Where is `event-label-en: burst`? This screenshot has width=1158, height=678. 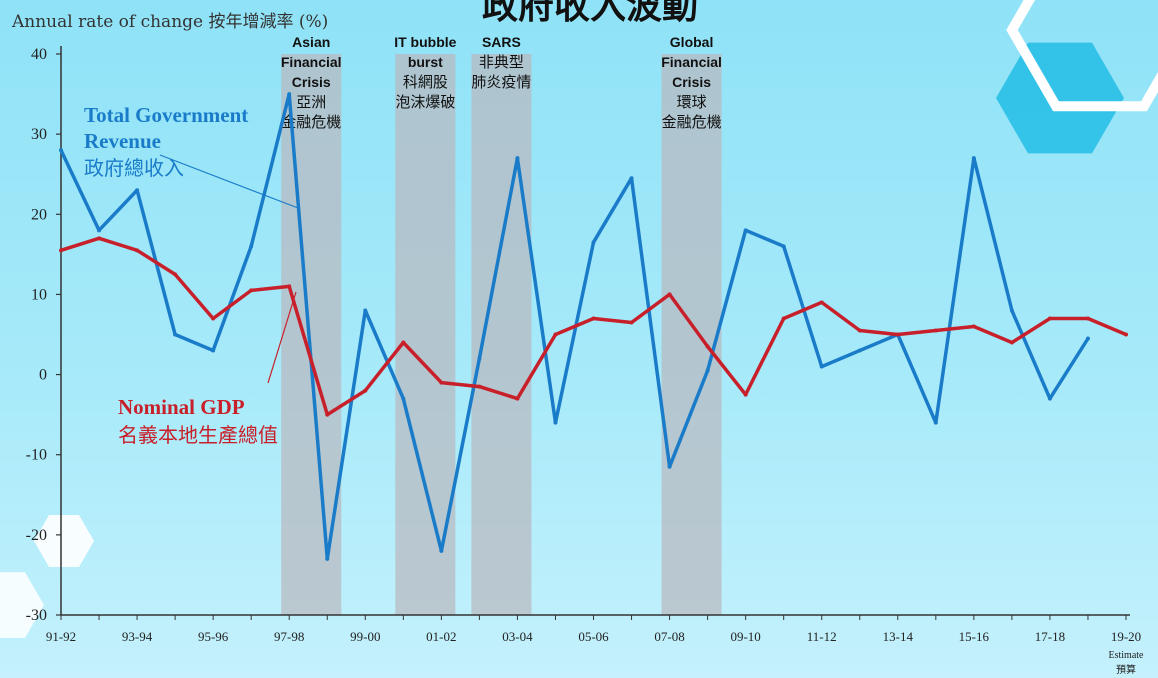 event-label-en: burst is located at coordinates (425, 62).